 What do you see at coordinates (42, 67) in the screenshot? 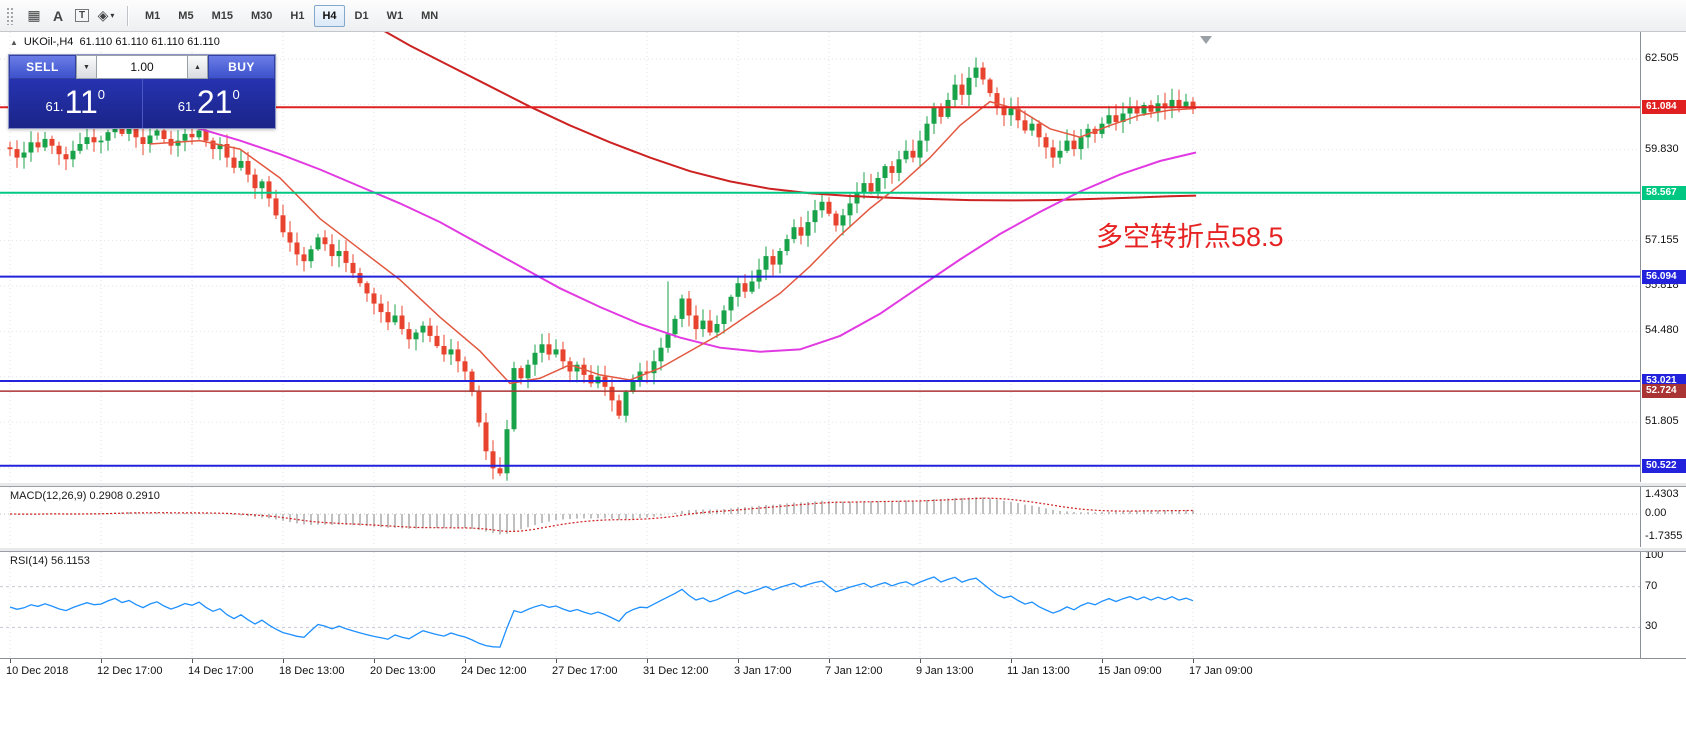
I see `sell-button: SELL` at bounding box center [42, 67].